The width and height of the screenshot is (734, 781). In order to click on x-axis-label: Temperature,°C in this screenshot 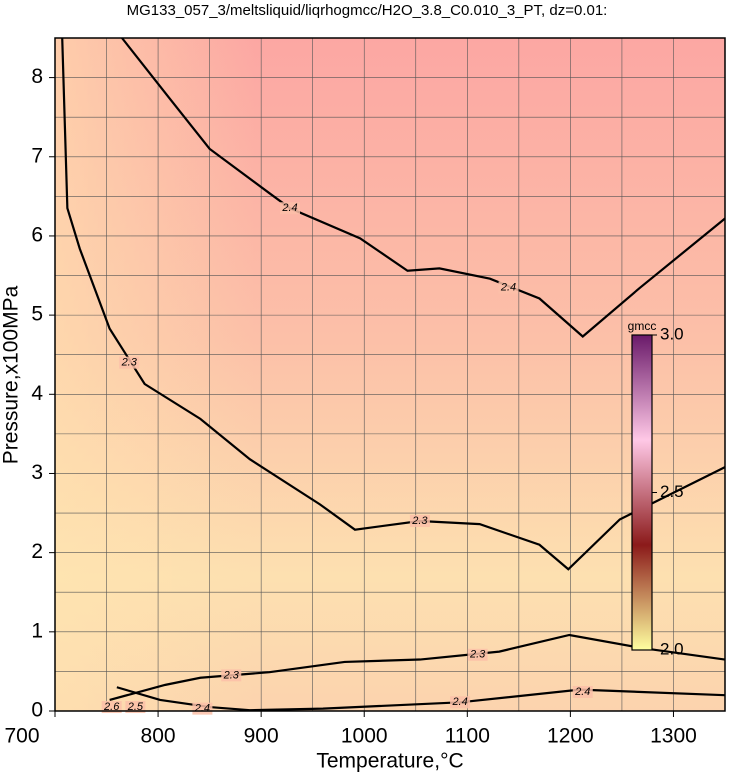, I will do `click(389, 761)`.